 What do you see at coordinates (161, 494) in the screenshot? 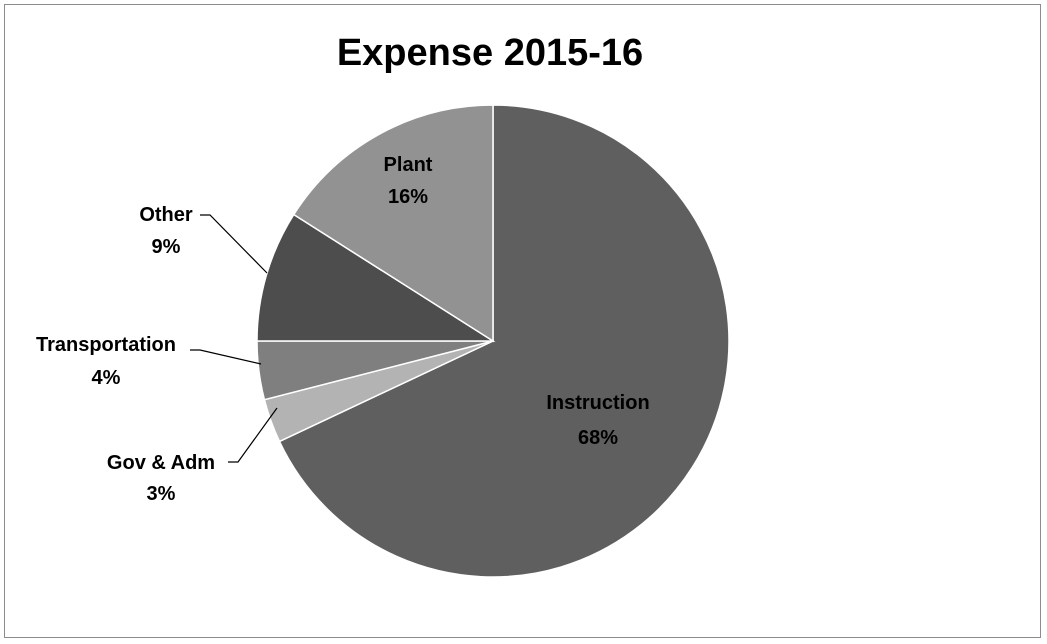
I see `slice-pct-gov-adm: 3%` at bounding box center [161, 494].